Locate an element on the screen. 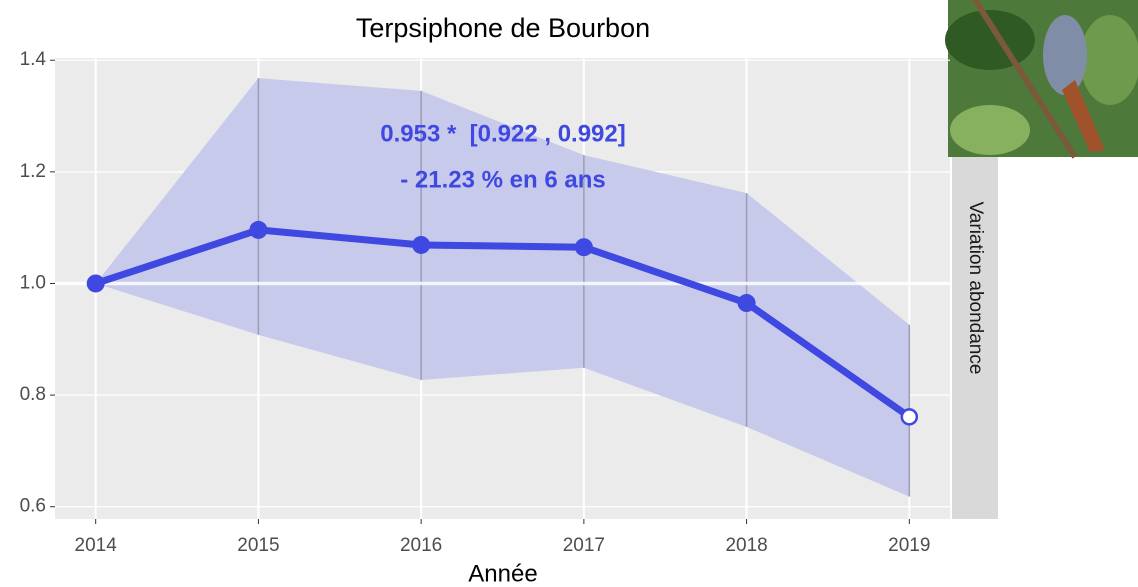  annotation: 0.953 * [0.922 , 0.992] is located at coordinates (503, 133).